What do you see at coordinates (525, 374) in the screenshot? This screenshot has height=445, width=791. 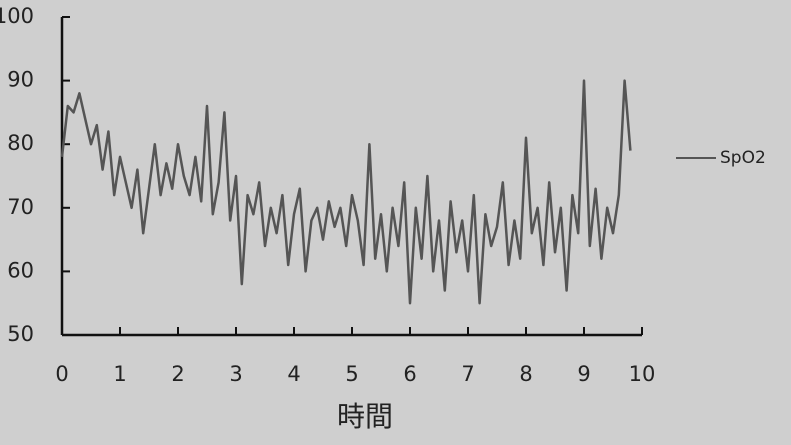 I see `x-tick-label: 8` at bounding box center [525, 374].